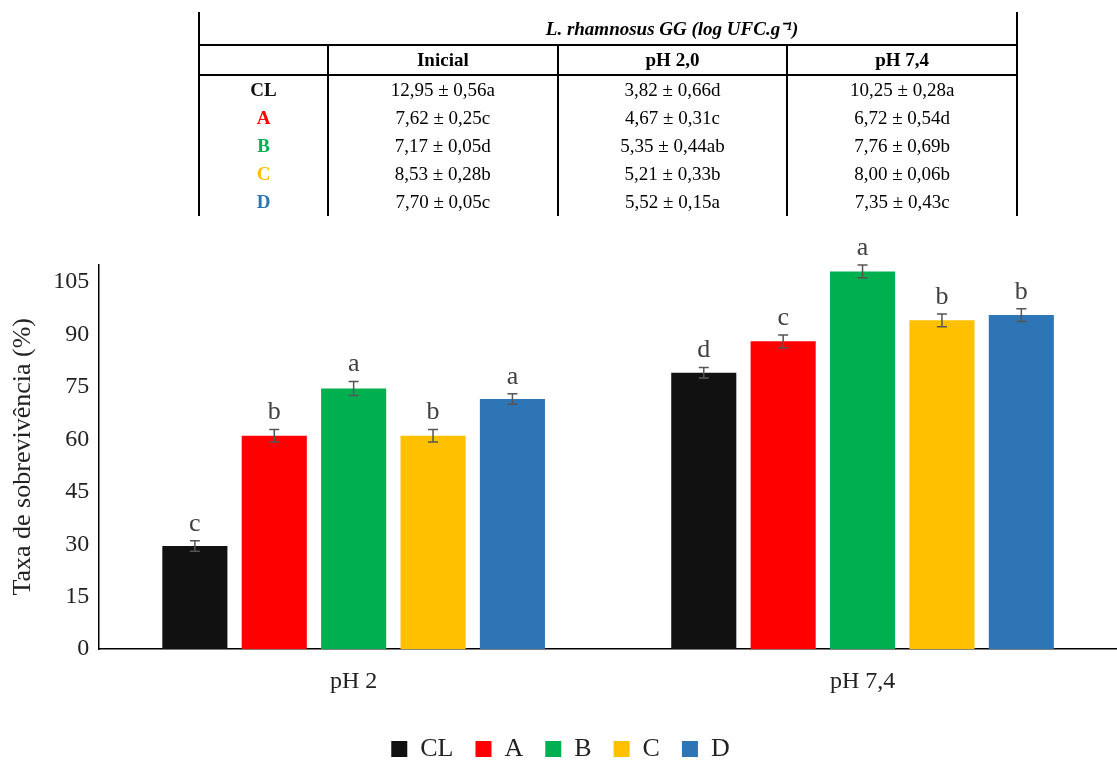 This screenshot has width=1117, height=778. I want to click on text: 3,82 ± 0,66d, so click(672, 89).